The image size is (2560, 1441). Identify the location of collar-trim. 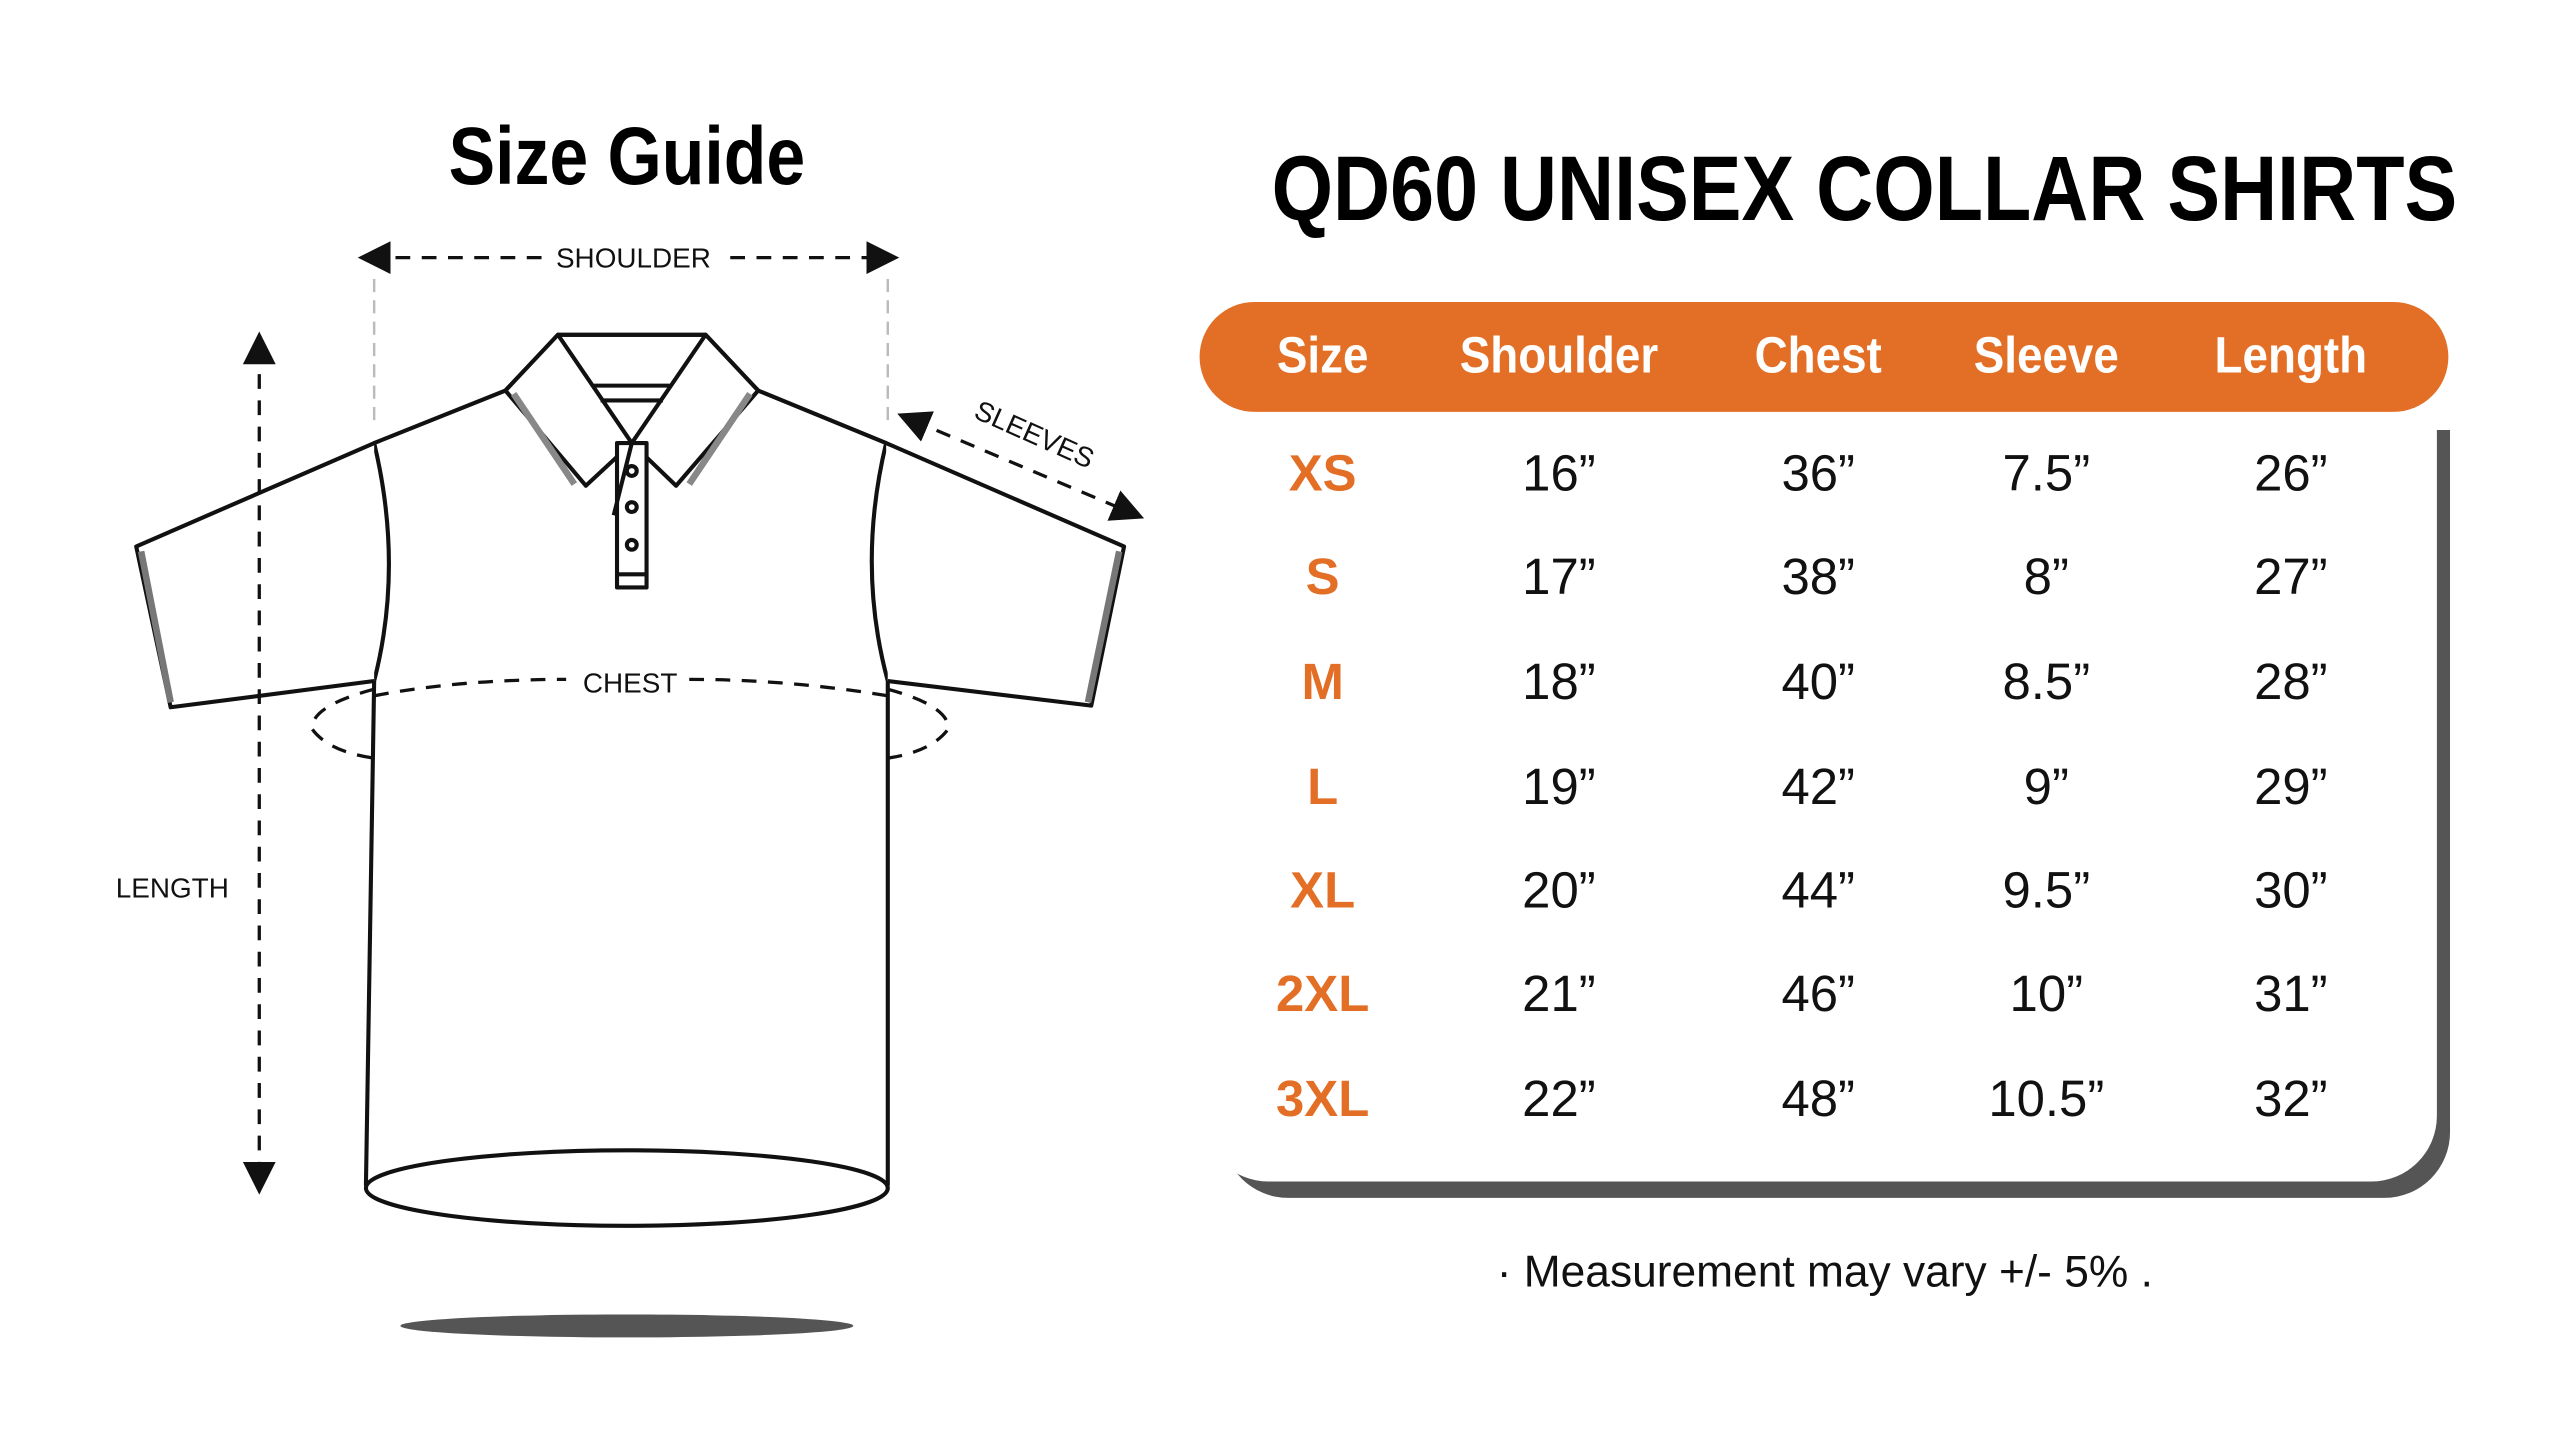
(630, 548).